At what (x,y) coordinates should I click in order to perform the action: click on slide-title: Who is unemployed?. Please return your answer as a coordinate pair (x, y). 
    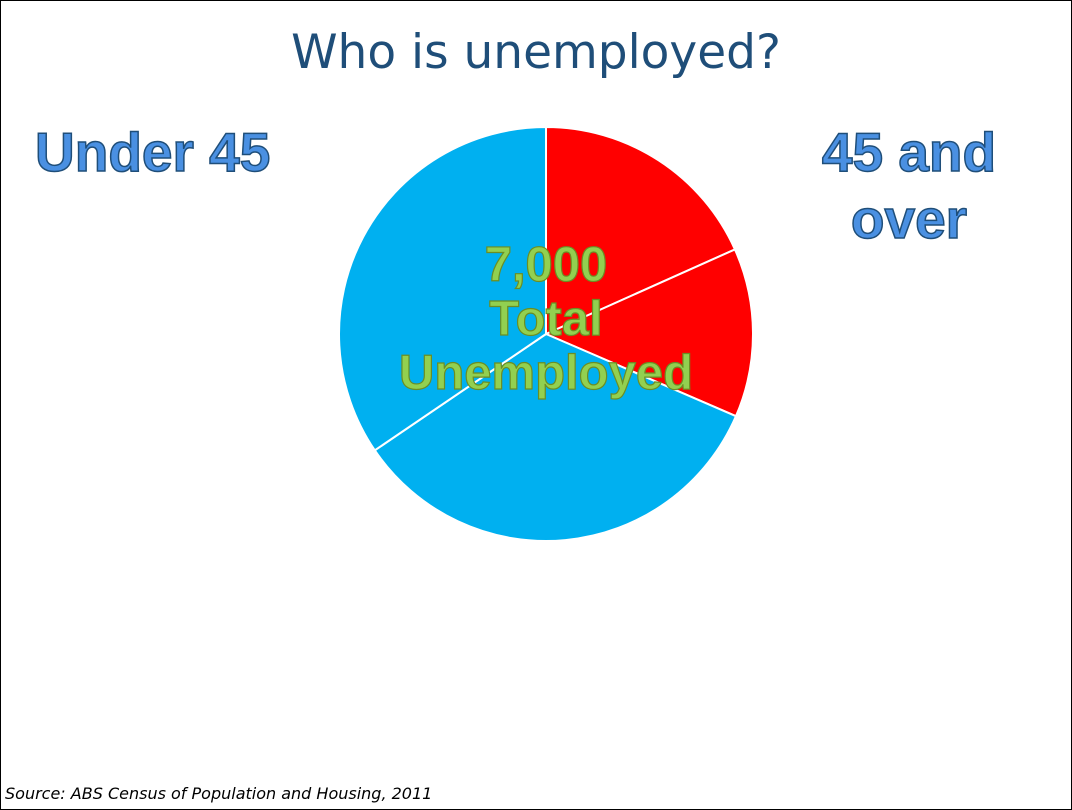
    Looking at the image, I should click on (536, 52).